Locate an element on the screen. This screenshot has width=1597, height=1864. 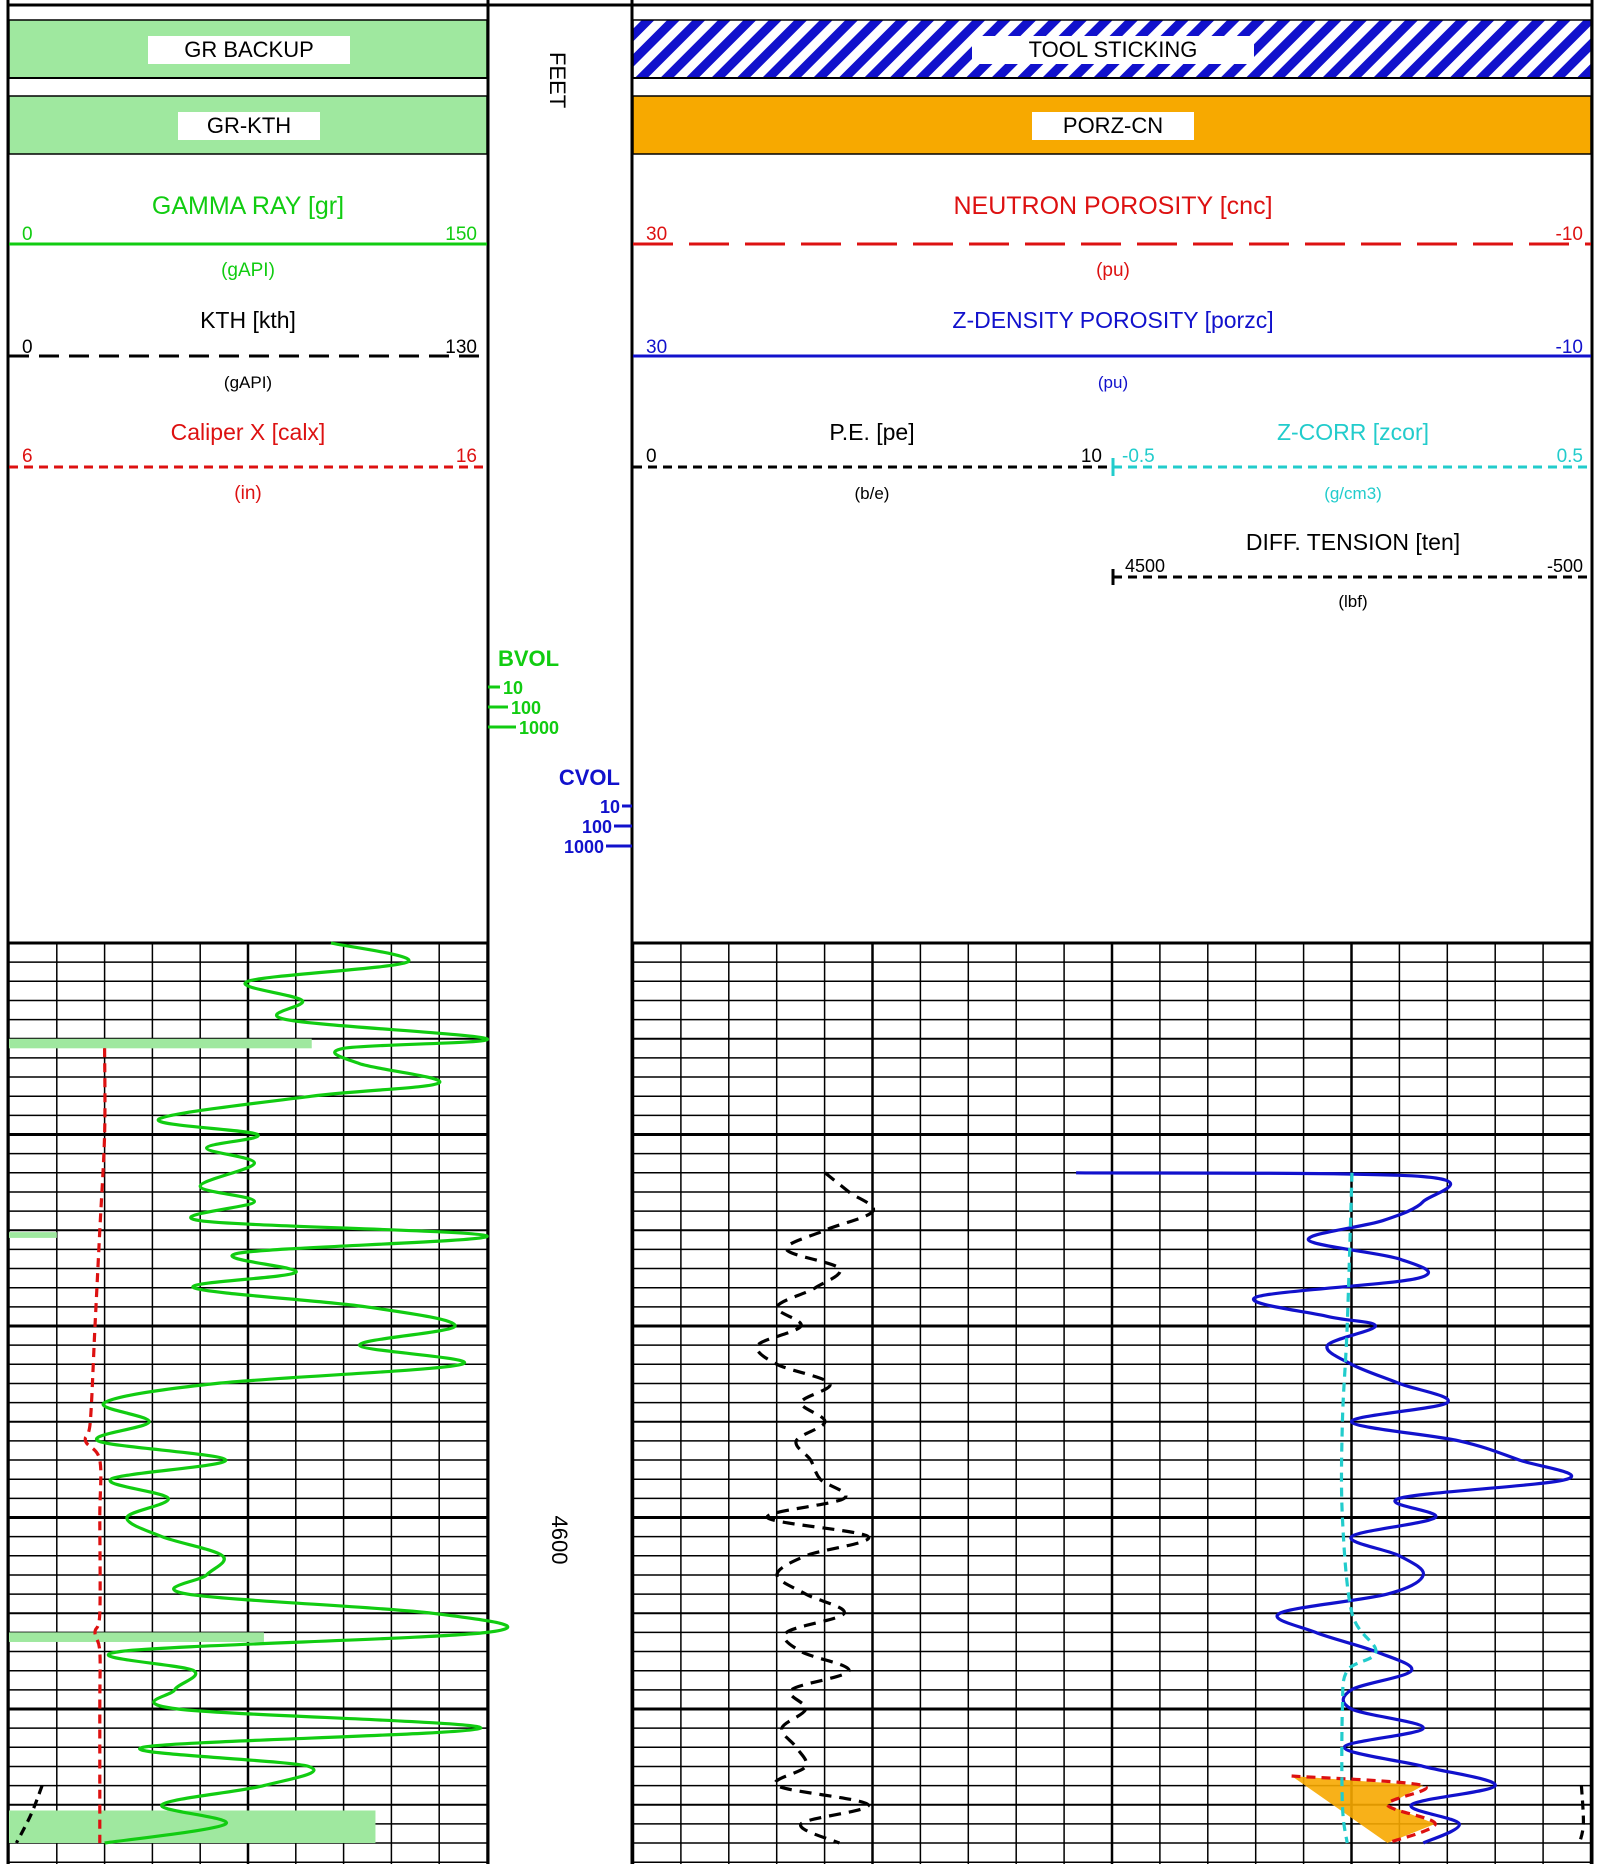
header-ten: DIFF. TENSION [ten] 4500 -500 (lbf) is located at coordinates (1351, 570).